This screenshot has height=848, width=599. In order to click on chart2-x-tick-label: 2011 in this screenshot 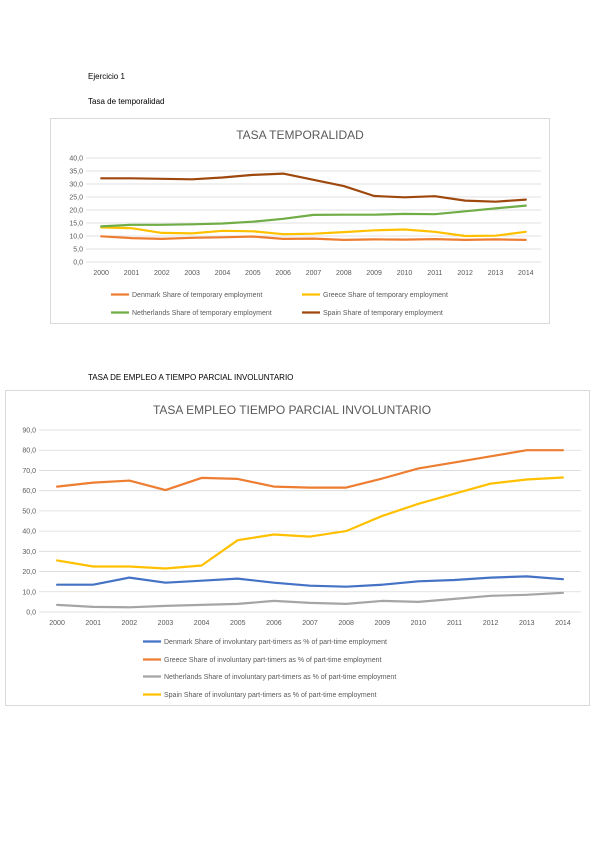, I will do `click(454, 623)`.